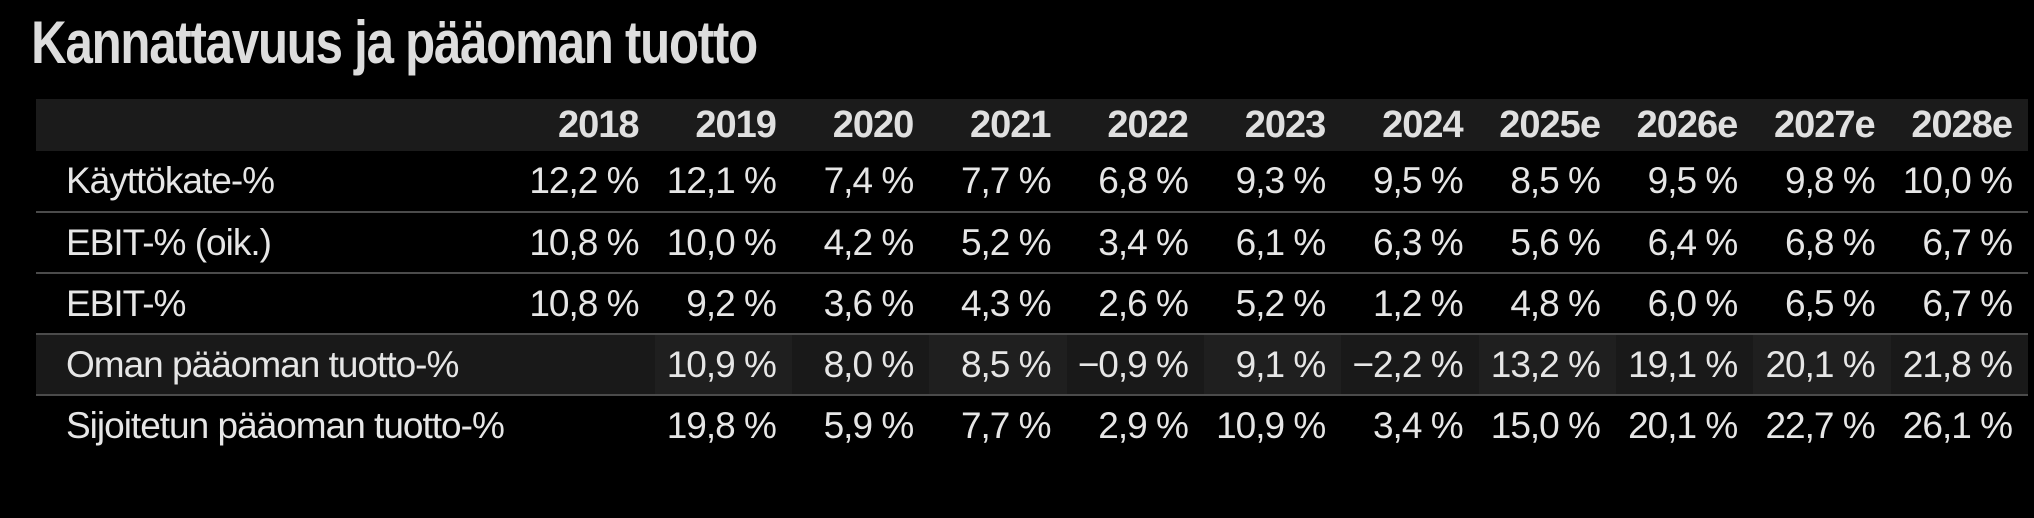  Describe the element at coordinates (1272, 364) in the screenshot. I see `value-cell: 9,1 %` at that location.